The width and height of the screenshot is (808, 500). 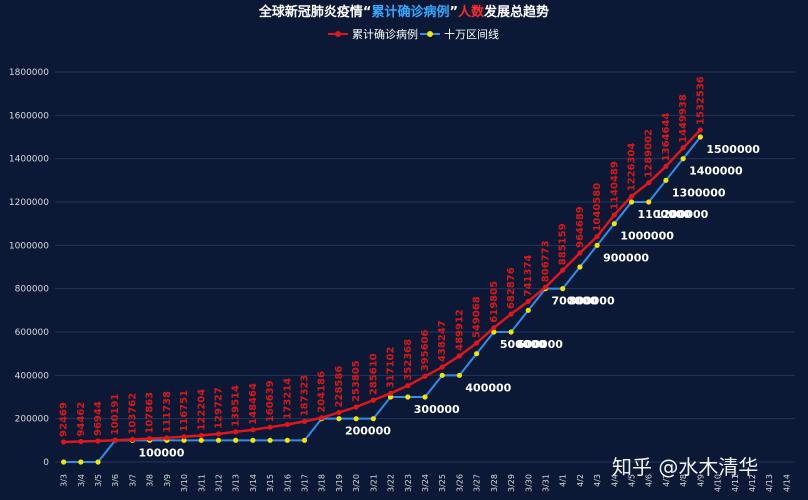 What do you see at coordinates (339, 387) in the screenshot?
I see `cumulative-value-label: 228586` at bounding box center [339, 387].